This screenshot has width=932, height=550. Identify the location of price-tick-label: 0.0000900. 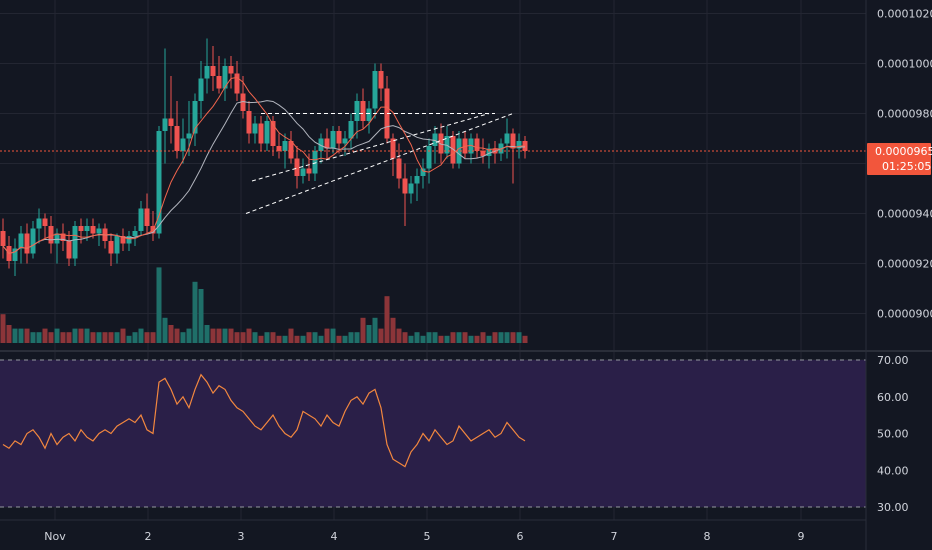
(904, 314).